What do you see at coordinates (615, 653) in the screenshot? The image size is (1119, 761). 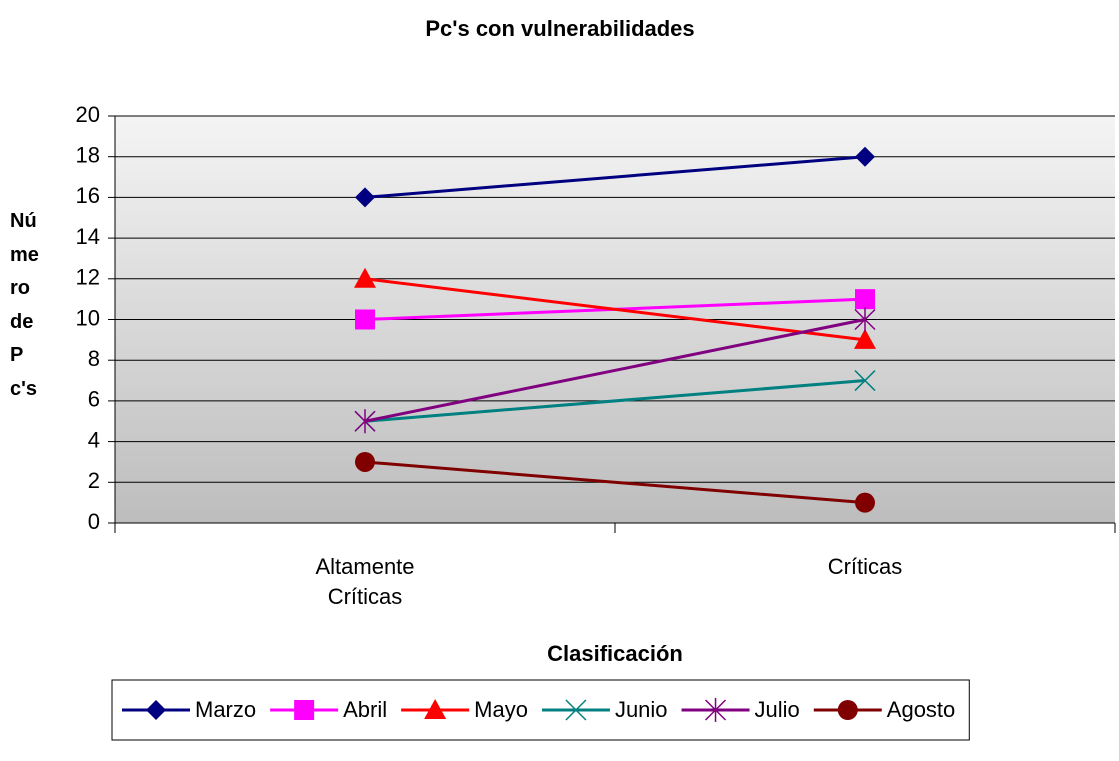 I see `x-axis-title: Clasificación` at bounding box center [615, 653].